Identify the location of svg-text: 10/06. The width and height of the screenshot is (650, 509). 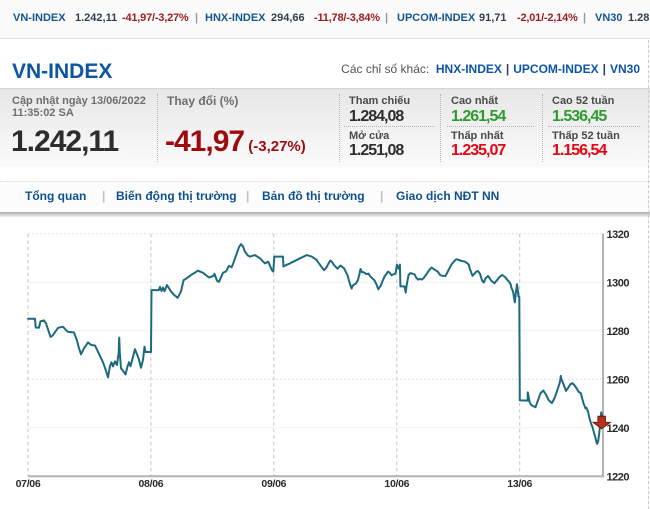
(396, 484).